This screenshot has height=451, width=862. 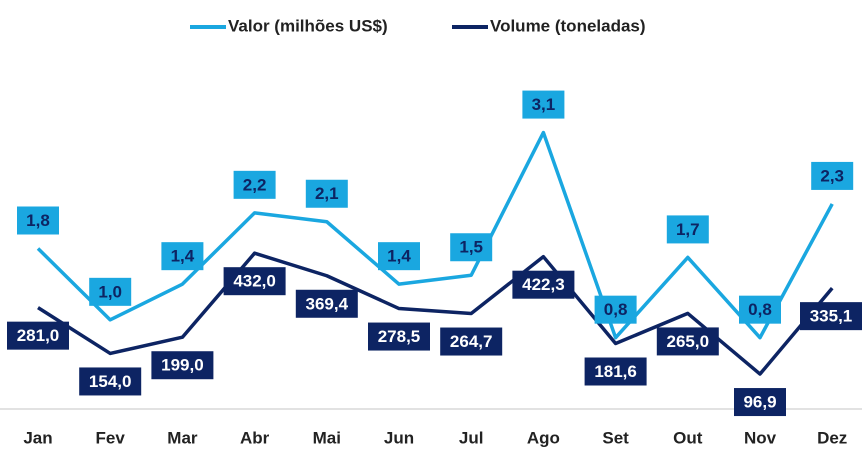 What do you see at coordinates (255, 437) in the screenshot?
I see `x-tick-label: Abr` at bounding box center [255, 437].